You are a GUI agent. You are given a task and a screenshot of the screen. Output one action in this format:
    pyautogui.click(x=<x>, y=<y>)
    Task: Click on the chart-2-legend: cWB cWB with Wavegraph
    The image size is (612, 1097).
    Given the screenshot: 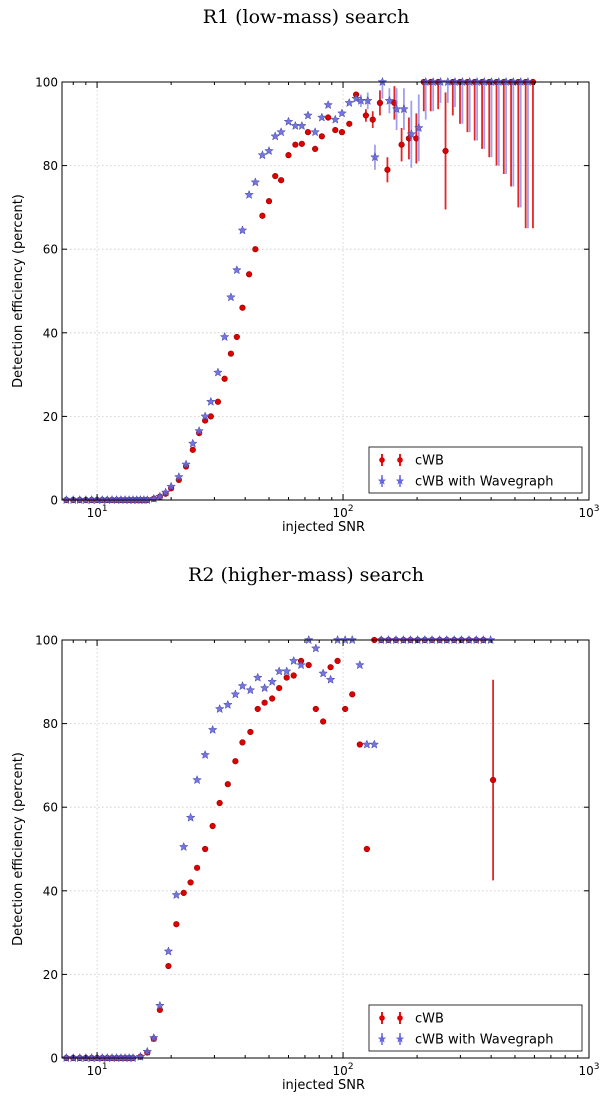 What is the action you would take?
    pyautogui.click(x=475, y=1028)
    